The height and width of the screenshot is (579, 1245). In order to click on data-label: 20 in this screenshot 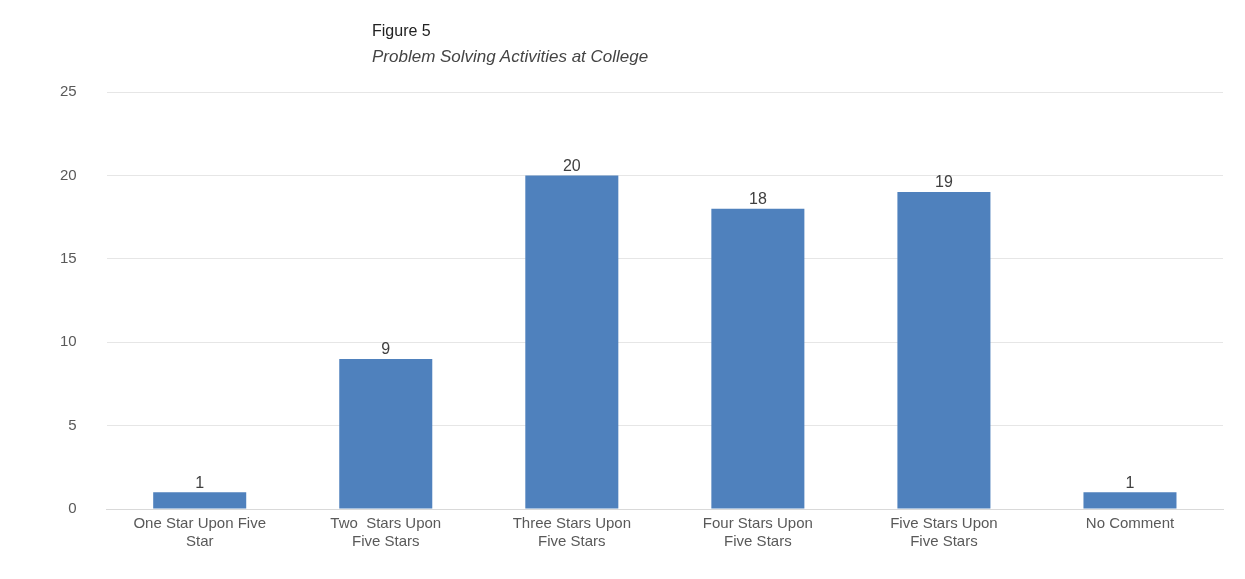, I will do `click(571, 165)`.